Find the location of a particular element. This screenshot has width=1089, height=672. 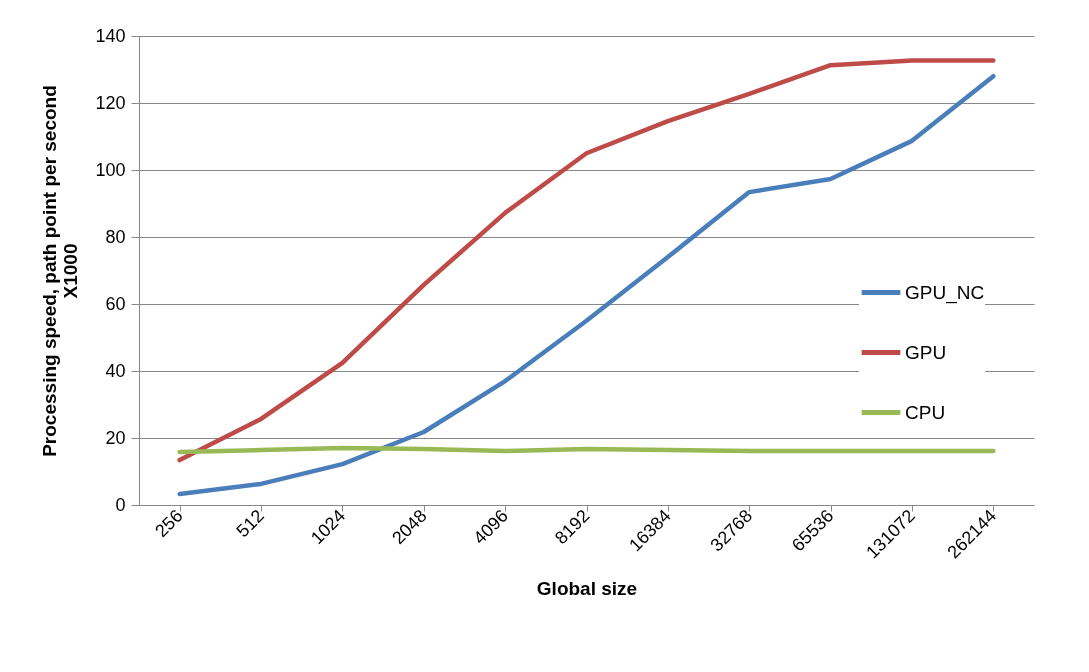

y-tick-label: 140 is located at coordinates (110, 35).